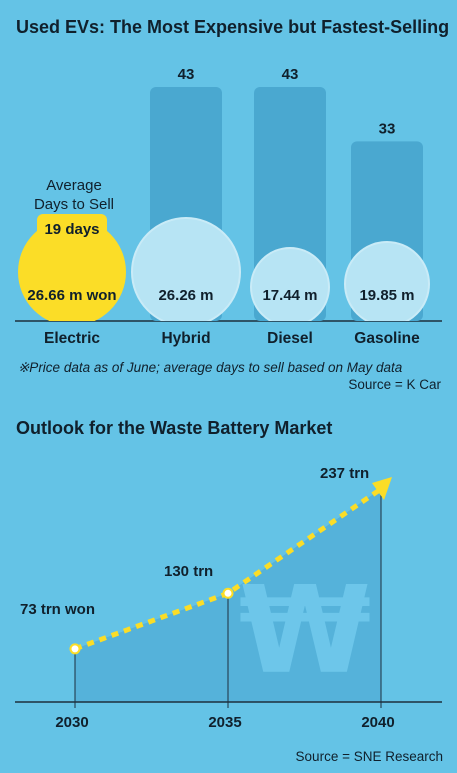 This screenshot has width=457, height=773. I want to click on battery-source: Source = SNE Research, so click(369, 756).